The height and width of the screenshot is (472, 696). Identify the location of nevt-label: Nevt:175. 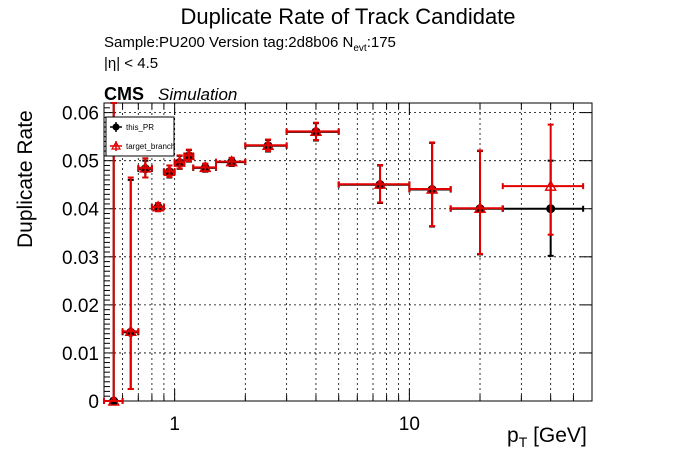
(369, 44).